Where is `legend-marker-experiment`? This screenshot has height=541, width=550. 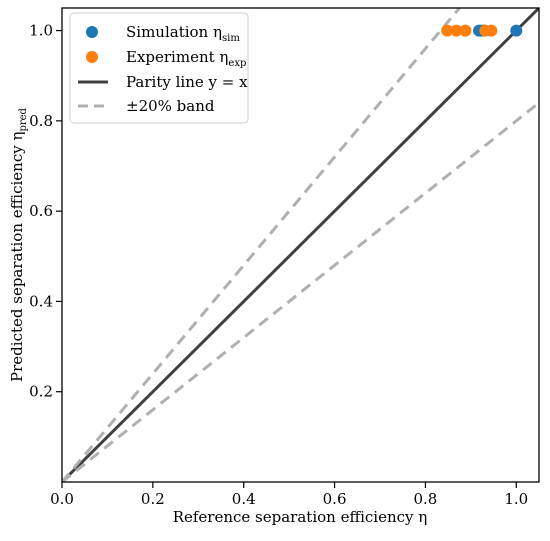 legend-marker-experiment is located at coordinates (92, 57).